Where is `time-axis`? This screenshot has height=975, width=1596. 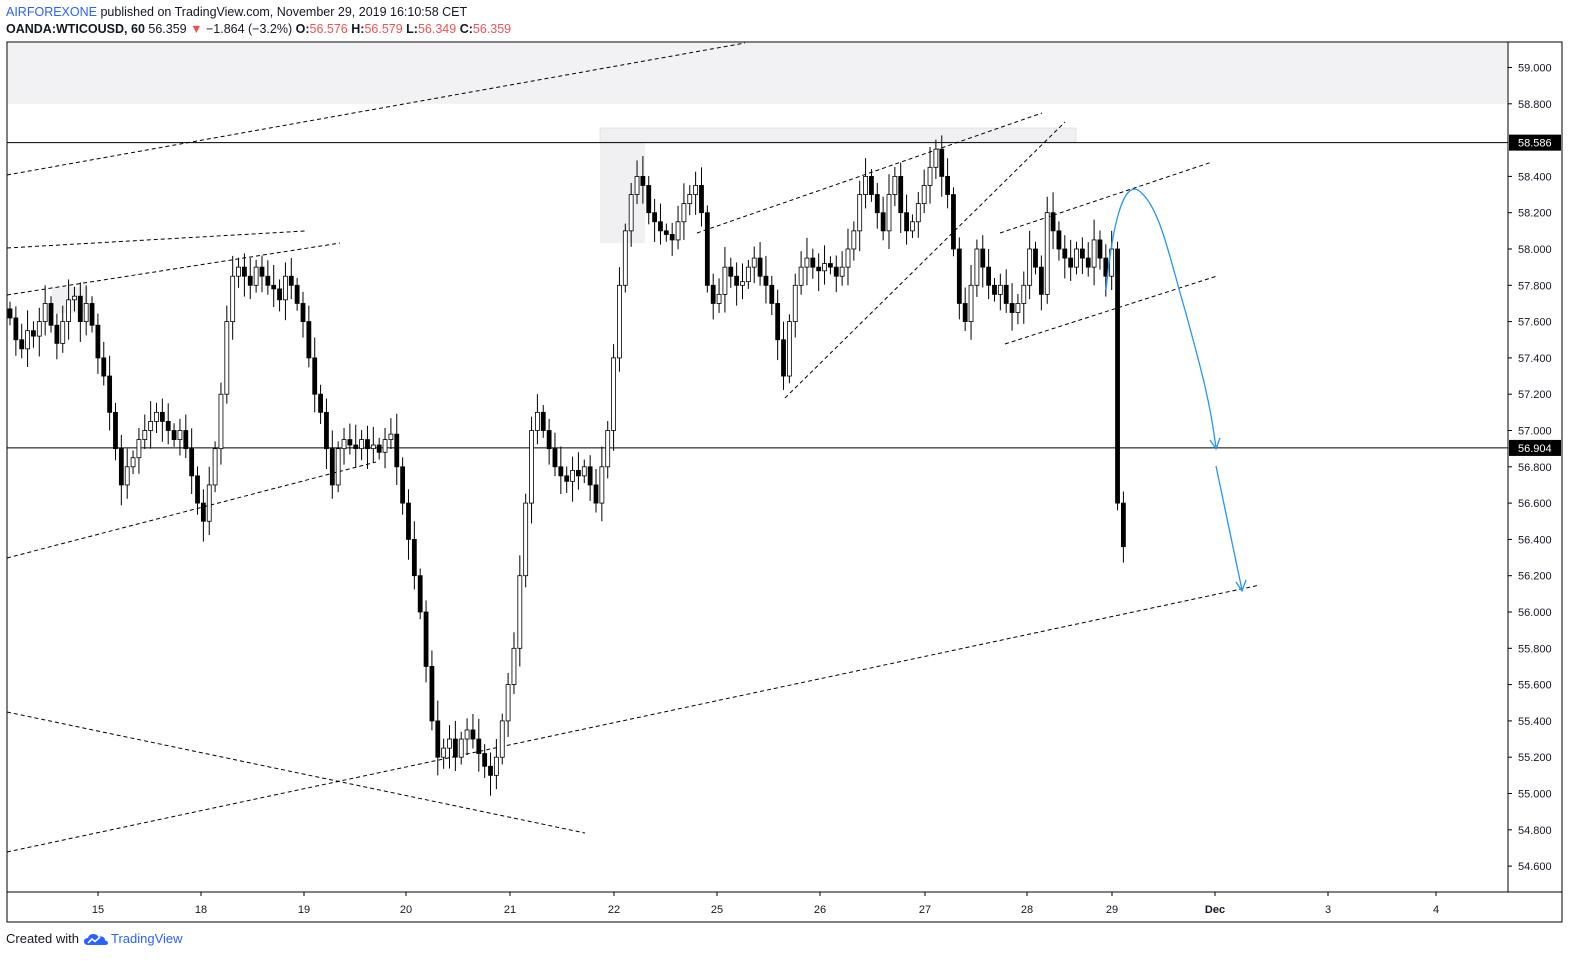 time-axis is located at coordinates (784, 907).